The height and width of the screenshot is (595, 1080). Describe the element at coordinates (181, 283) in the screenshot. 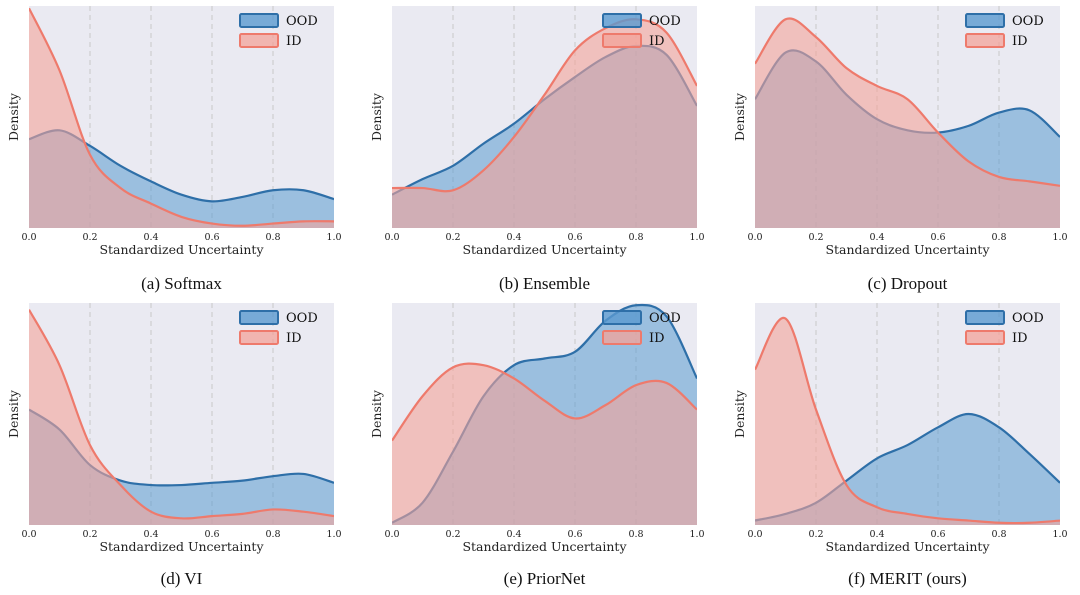

I see `panel-caption: (a) Softmax` at that location.